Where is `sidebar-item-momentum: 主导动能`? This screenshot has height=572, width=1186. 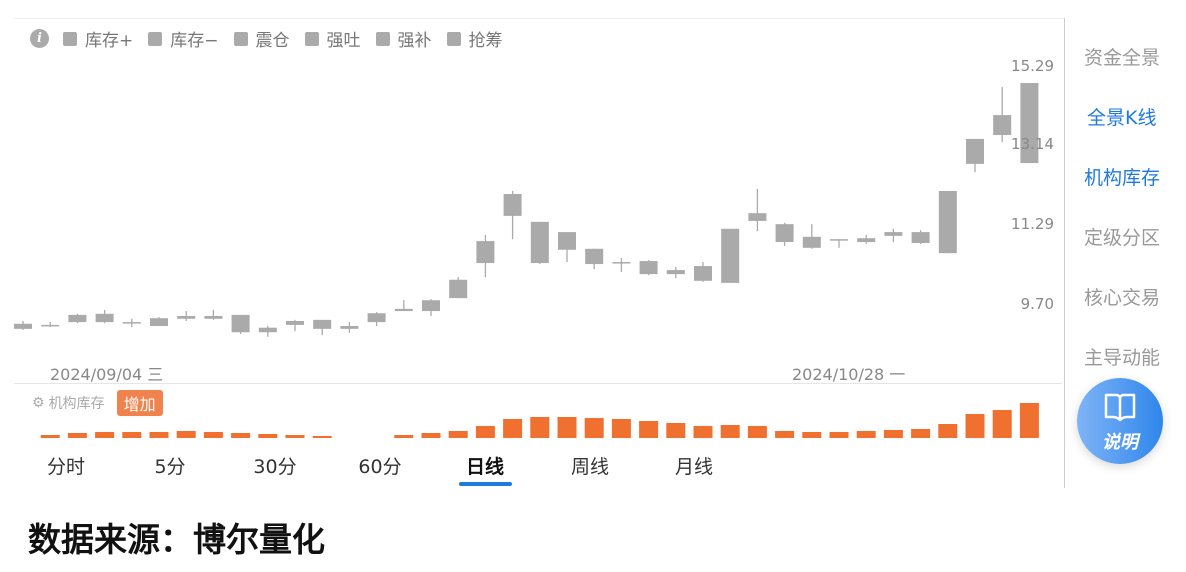
sidebar-item-momentum: 主导动能 is located at coordinates (1122, 358).